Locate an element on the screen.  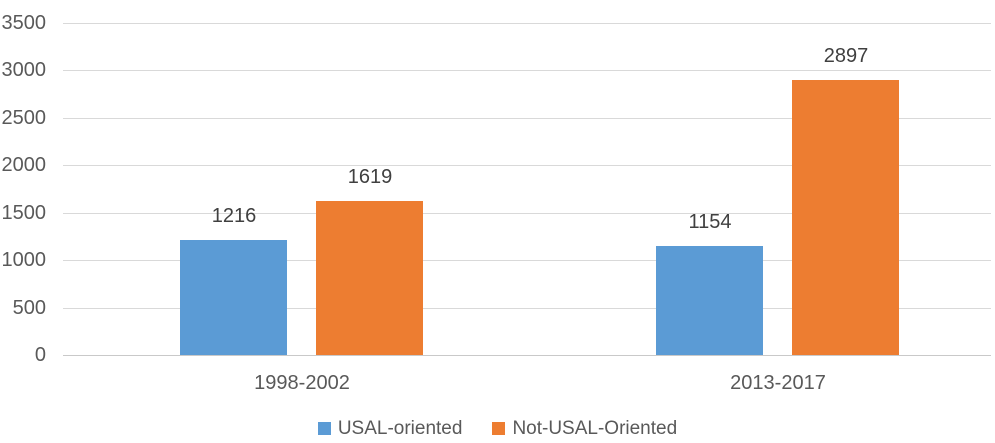
bar-not-usal-oriented-2013-2017 is located at coordinates (845, 217).